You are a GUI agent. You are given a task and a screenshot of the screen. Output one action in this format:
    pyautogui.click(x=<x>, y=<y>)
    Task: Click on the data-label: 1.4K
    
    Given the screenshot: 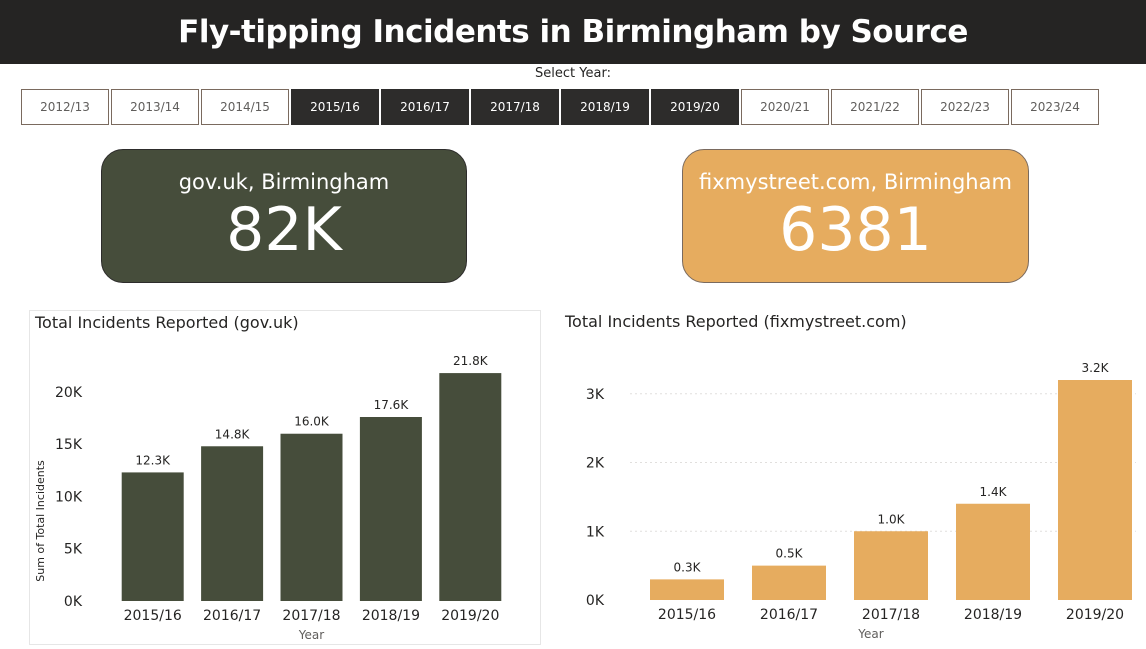 What is the action you would take?
    pyautogui.click(x=994, y=492)
    